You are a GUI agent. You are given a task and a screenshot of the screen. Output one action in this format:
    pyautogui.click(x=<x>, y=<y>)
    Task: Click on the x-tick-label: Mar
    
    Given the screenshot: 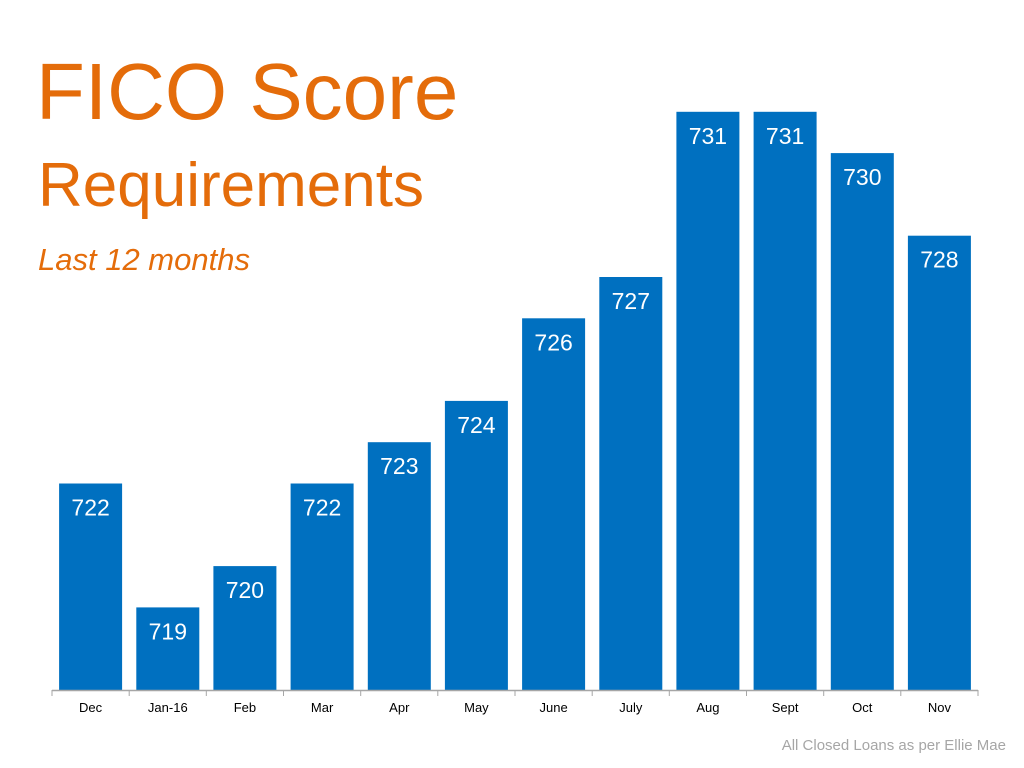 What is the action you would take?
    pyautogui.click(x=322, y=707)
    